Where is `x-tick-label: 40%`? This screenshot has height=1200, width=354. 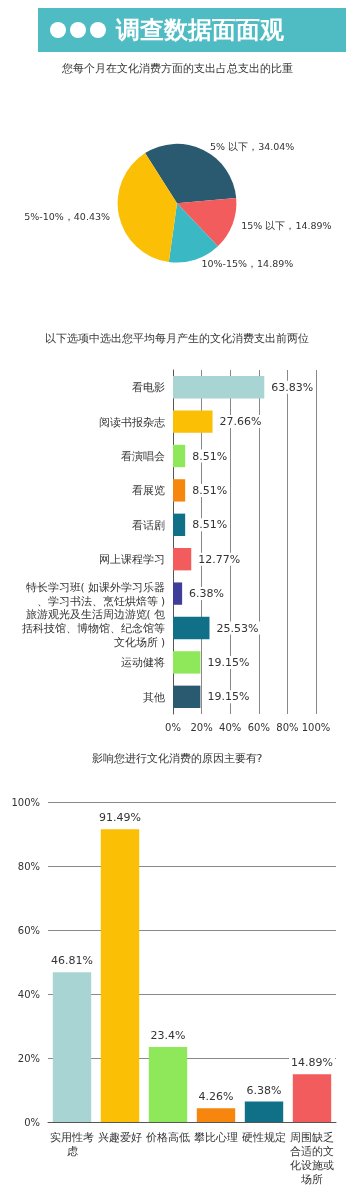
x-tick-label: 40% is located at coordinates (230, 727).